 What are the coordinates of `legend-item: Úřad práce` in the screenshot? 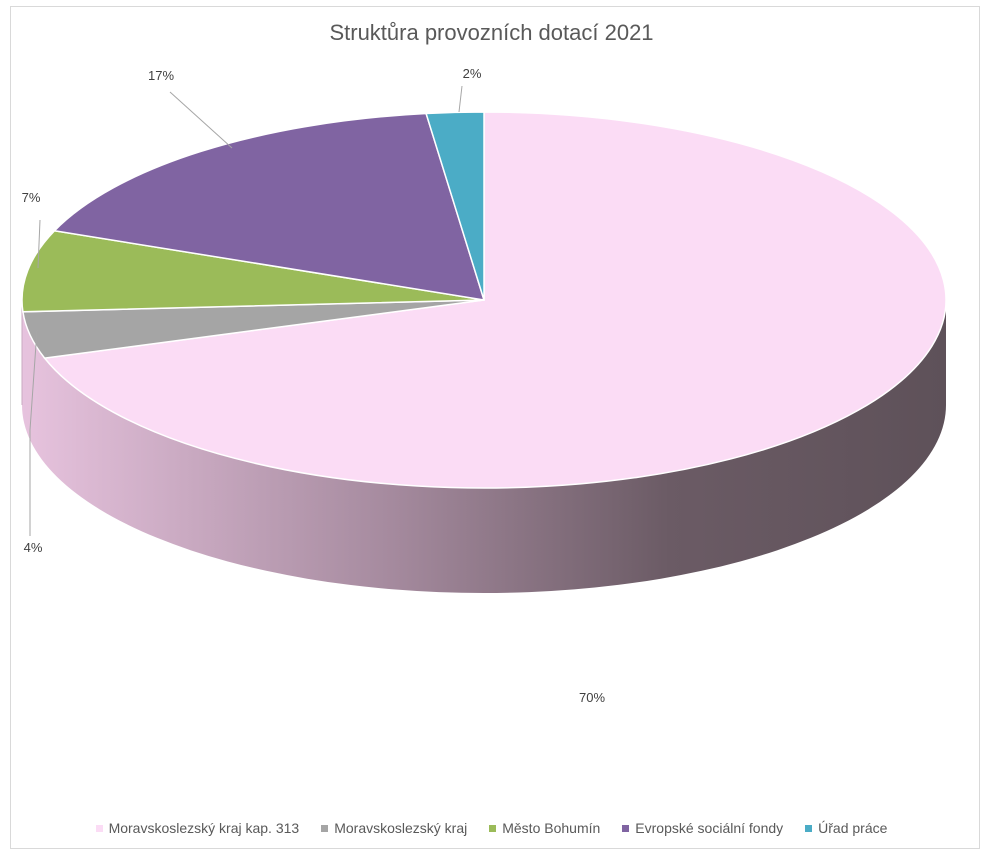 It's located at (846, 828).